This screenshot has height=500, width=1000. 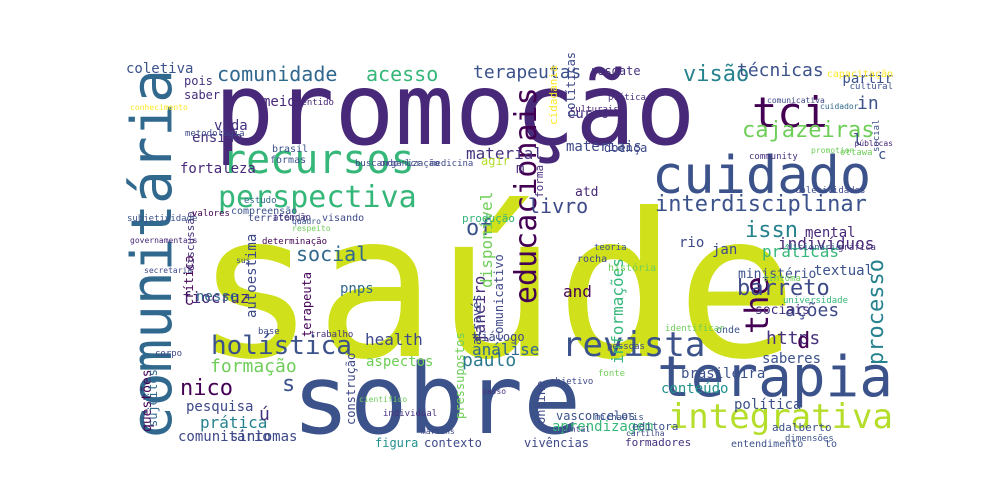 What do you see at coordinates (553, 95) in the screenshot?
I see `cloud-word: cidadania` at bounding box center [553, 95].